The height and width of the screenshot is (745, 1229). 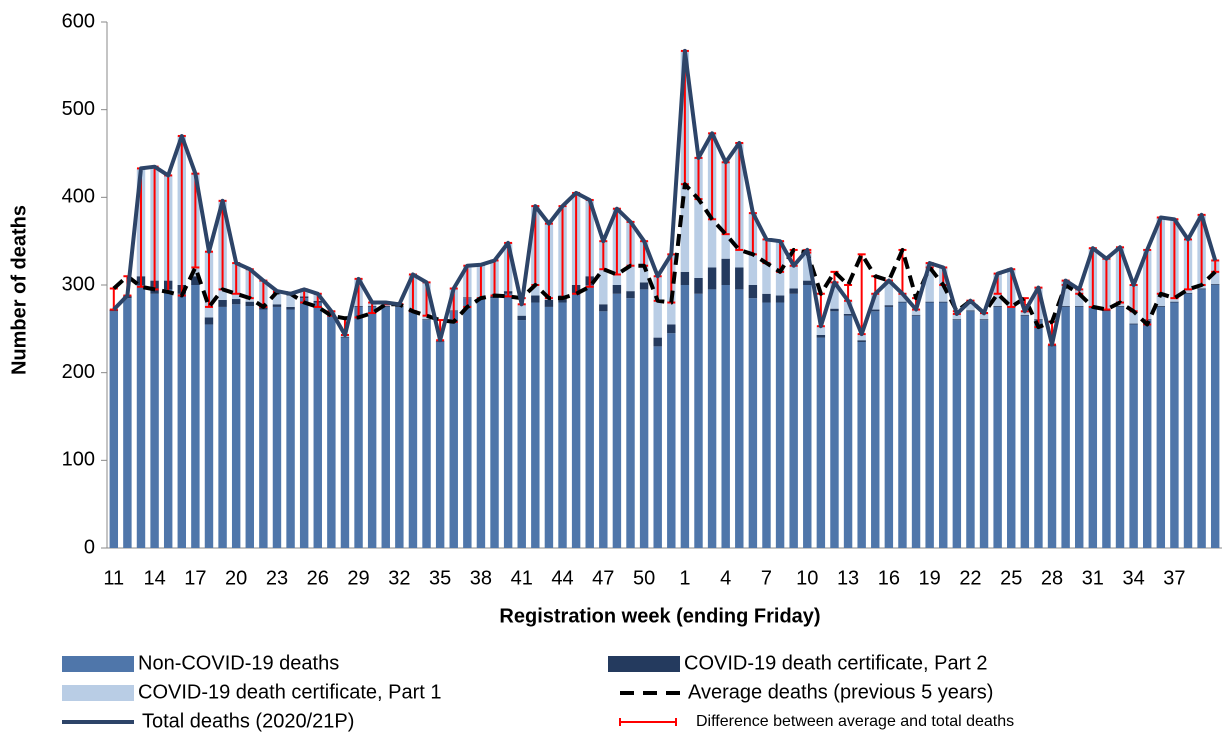 What do you see at coordinates (1011, 578) in the screenshot?
I see `x-tick-label: 25` at bounding box center [1011, 578].